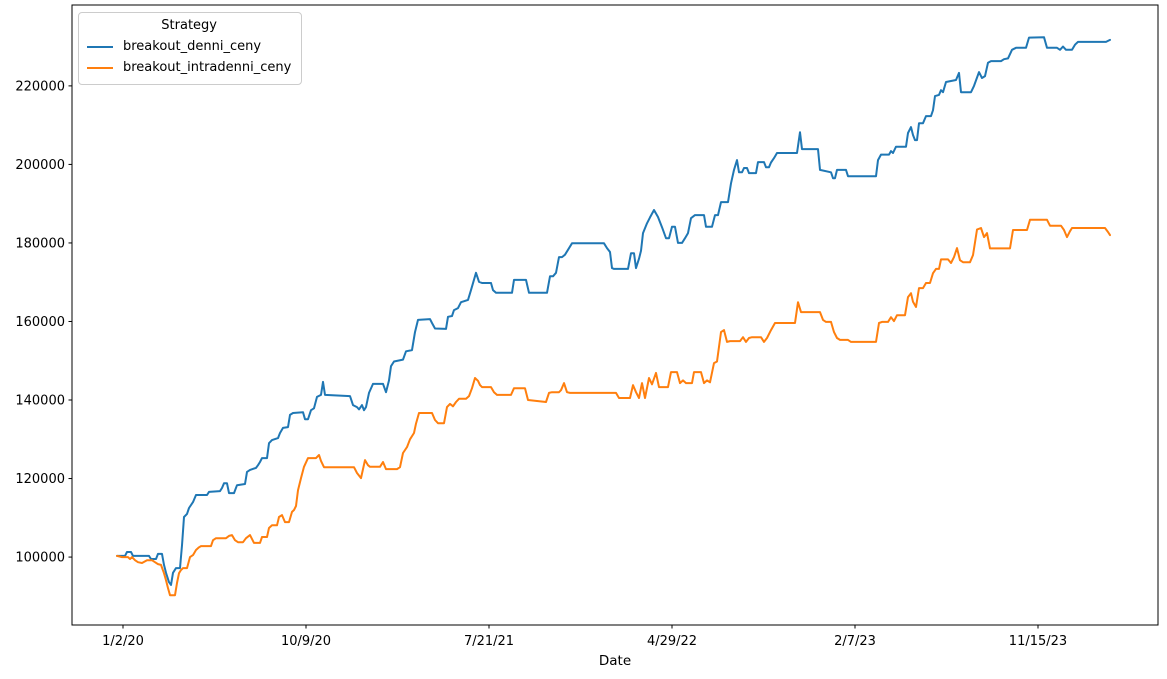 The image size is (1167, 679). Describe the element at coordinates (672, 641) in the screenshot. I see `x-tick-label: 4/29/22` at that location.